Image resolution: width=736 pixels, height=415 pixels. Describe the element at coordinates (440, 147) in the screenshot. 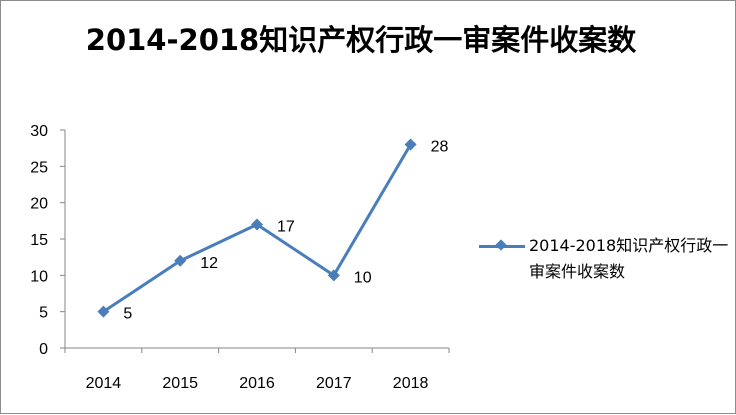

I see `data-label: 28` at that location.